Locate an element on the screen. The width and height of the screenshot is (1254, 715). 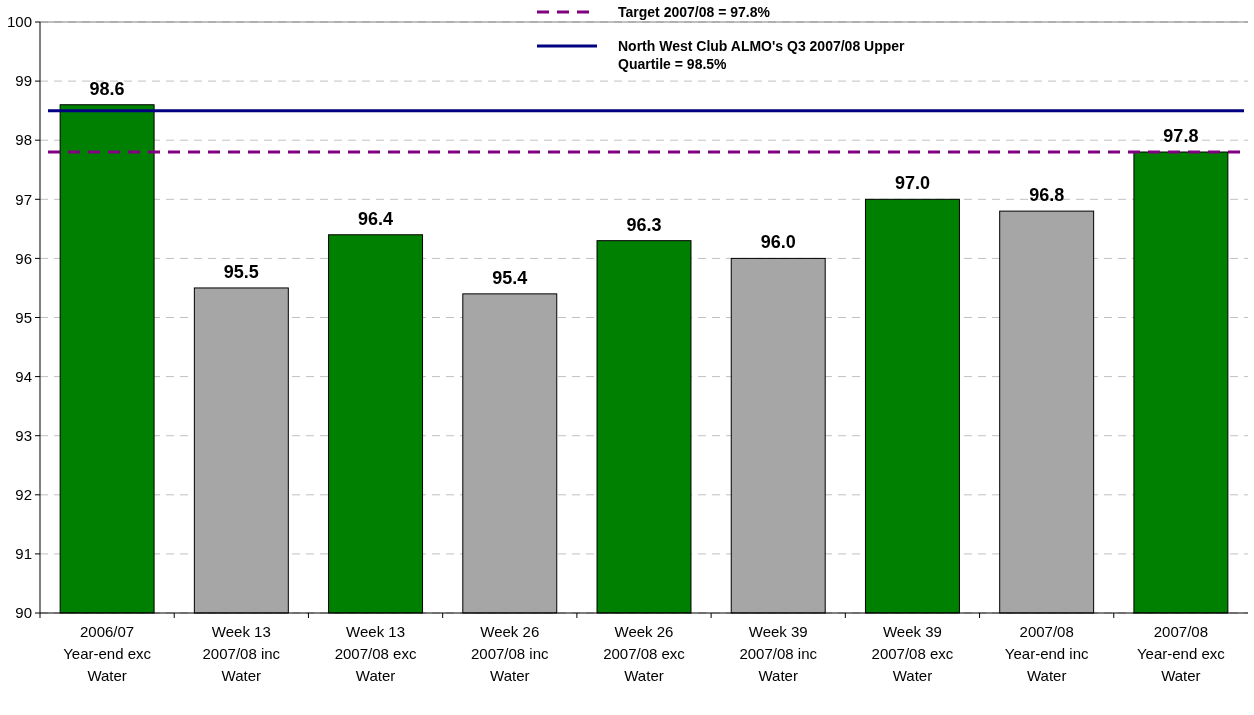
x-tick-label: 2007/08 Year-end exc Water is located at coordinates (1181, 653).